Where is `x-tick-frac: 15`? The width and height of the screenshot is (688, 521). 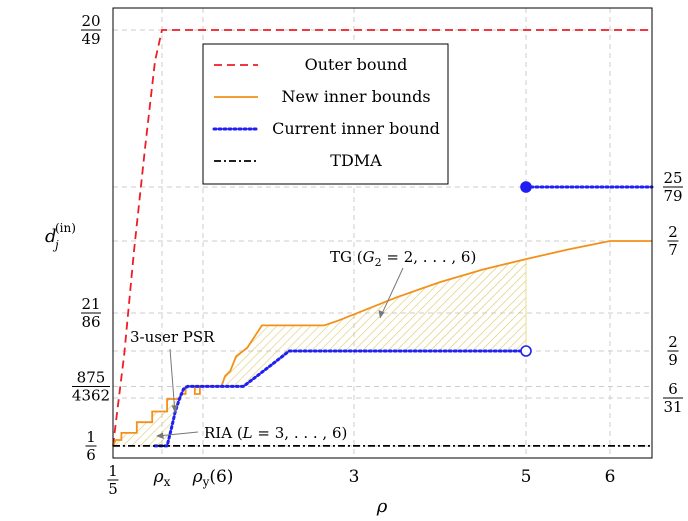 x-tick-frac: 15 is located at coordinates (113, 480).